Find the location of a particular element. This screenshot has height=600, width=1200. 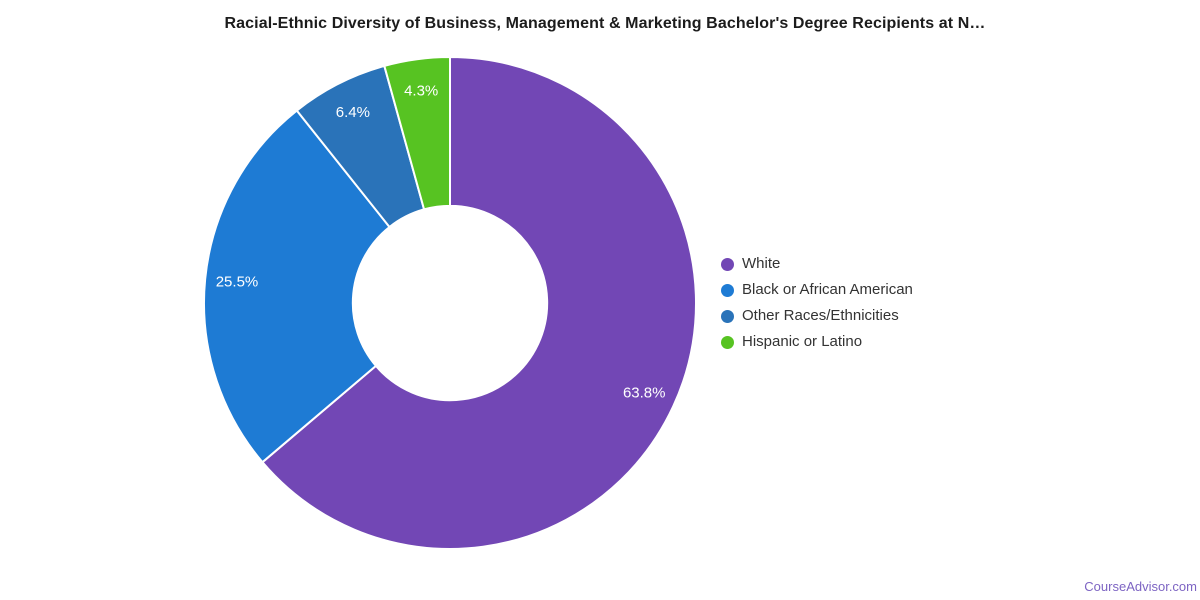

legend-label: White is located at coordinates (761, 263).